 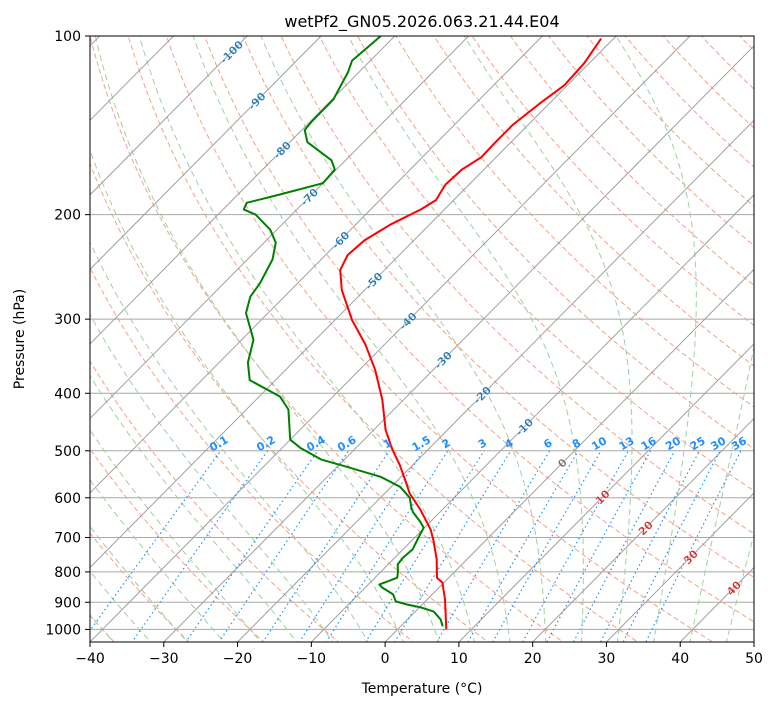 What do you see at coordinates (680, 659) in the screenshot?
I see `x-tick-label: 40` at bounding box center [680, 659].